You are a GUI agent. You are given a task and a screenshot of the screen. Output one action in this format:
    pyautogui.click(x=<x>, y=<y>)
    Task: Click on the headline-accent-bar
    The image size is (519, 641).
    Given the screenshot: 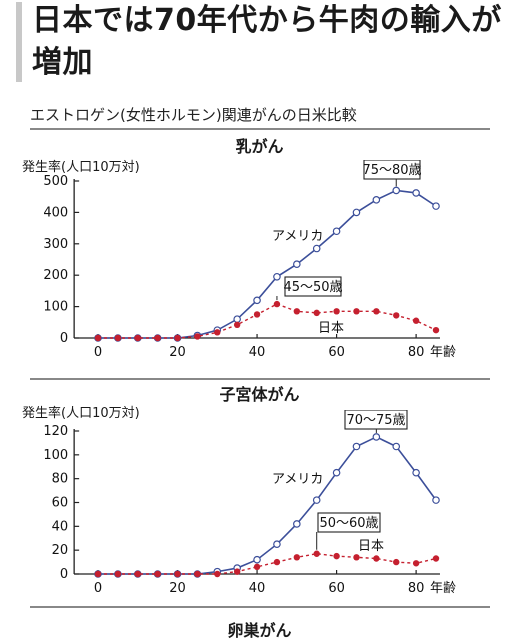 What is the action you would take?
    pyautogui.click(x=19, y=42)
    